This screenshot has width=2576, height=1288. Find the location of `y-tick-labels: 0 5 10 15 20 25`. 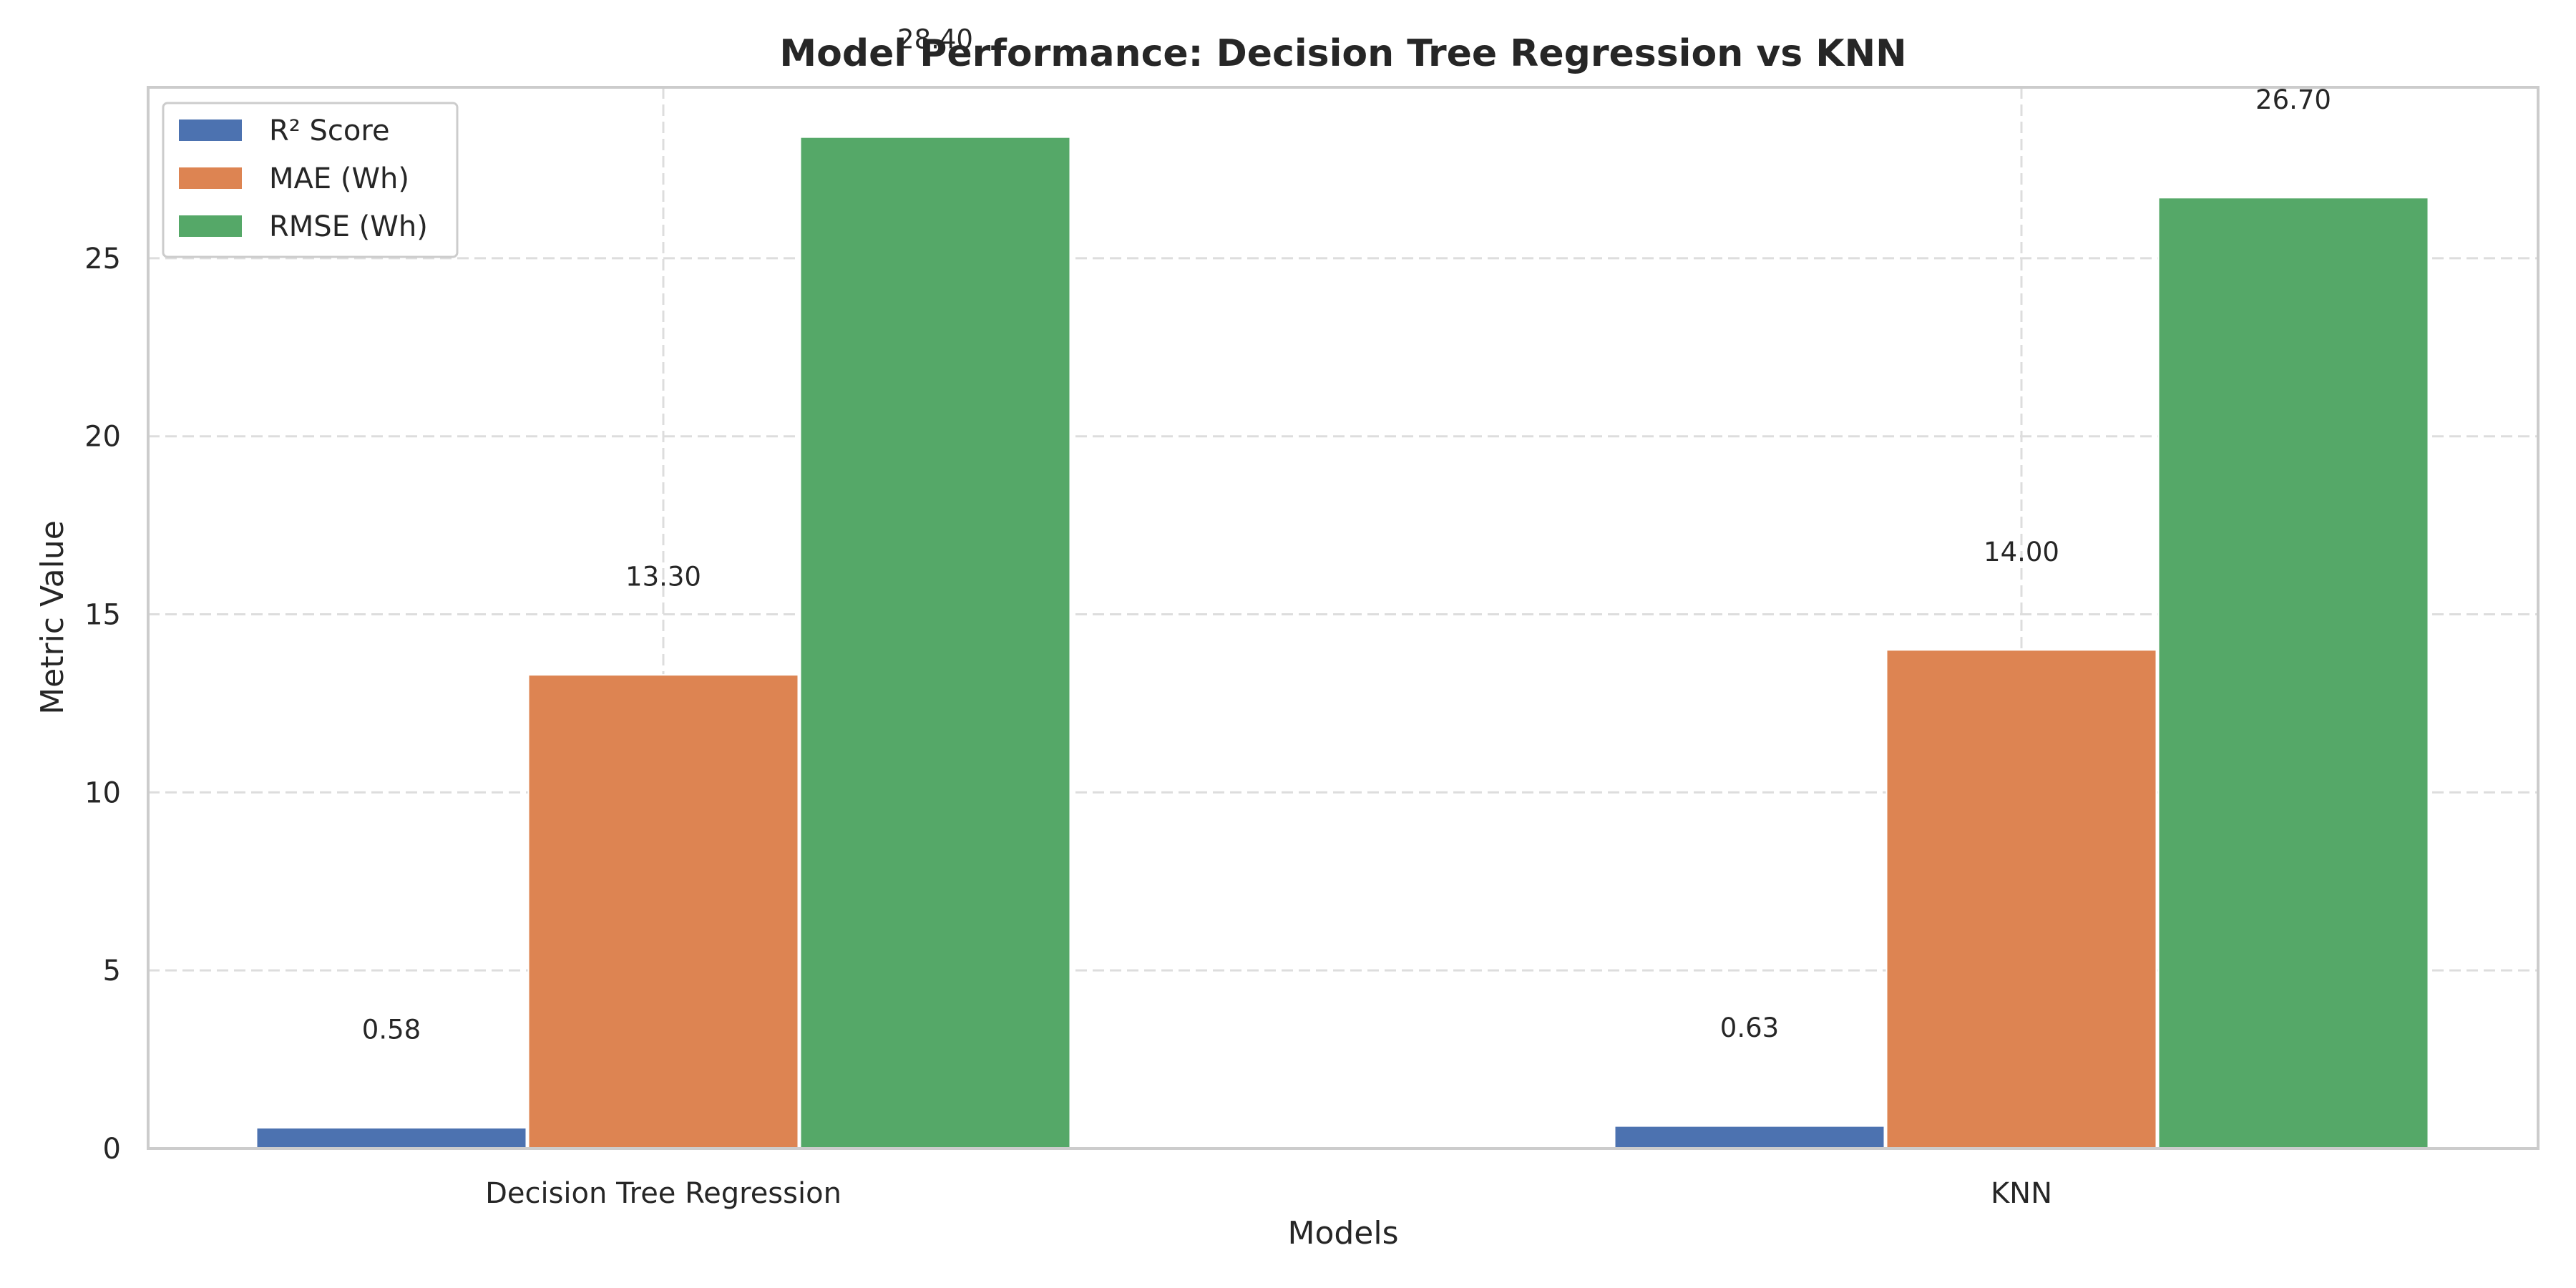

y-tick-labels: 0 5 10 15 20 25 is located at coordinates (102, 704).